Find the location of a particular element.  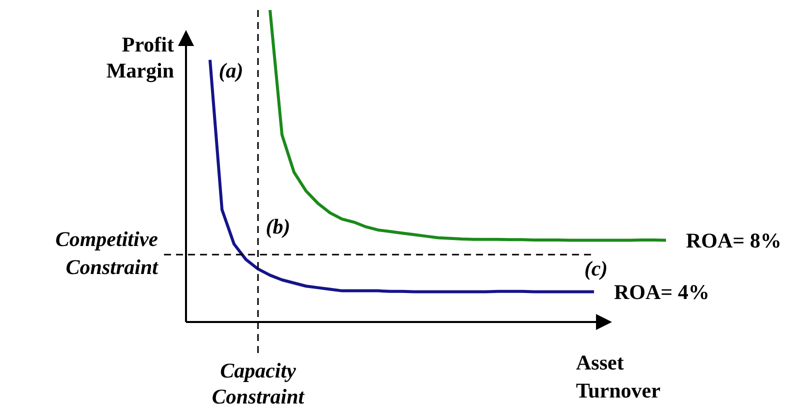

series-label: ROA= 4% is located at coordinates (662, 292).